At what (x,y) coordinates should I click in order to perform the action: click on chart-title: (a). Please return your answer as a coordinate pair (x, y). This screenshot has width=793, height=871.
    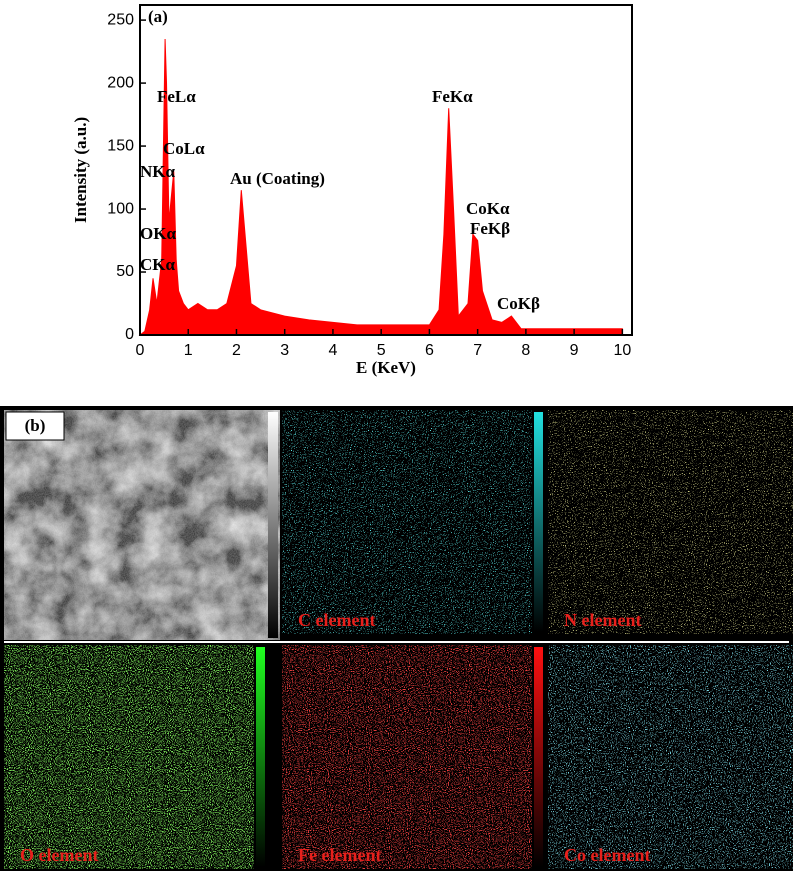
    Looking at the image, I should click on (158, 16).